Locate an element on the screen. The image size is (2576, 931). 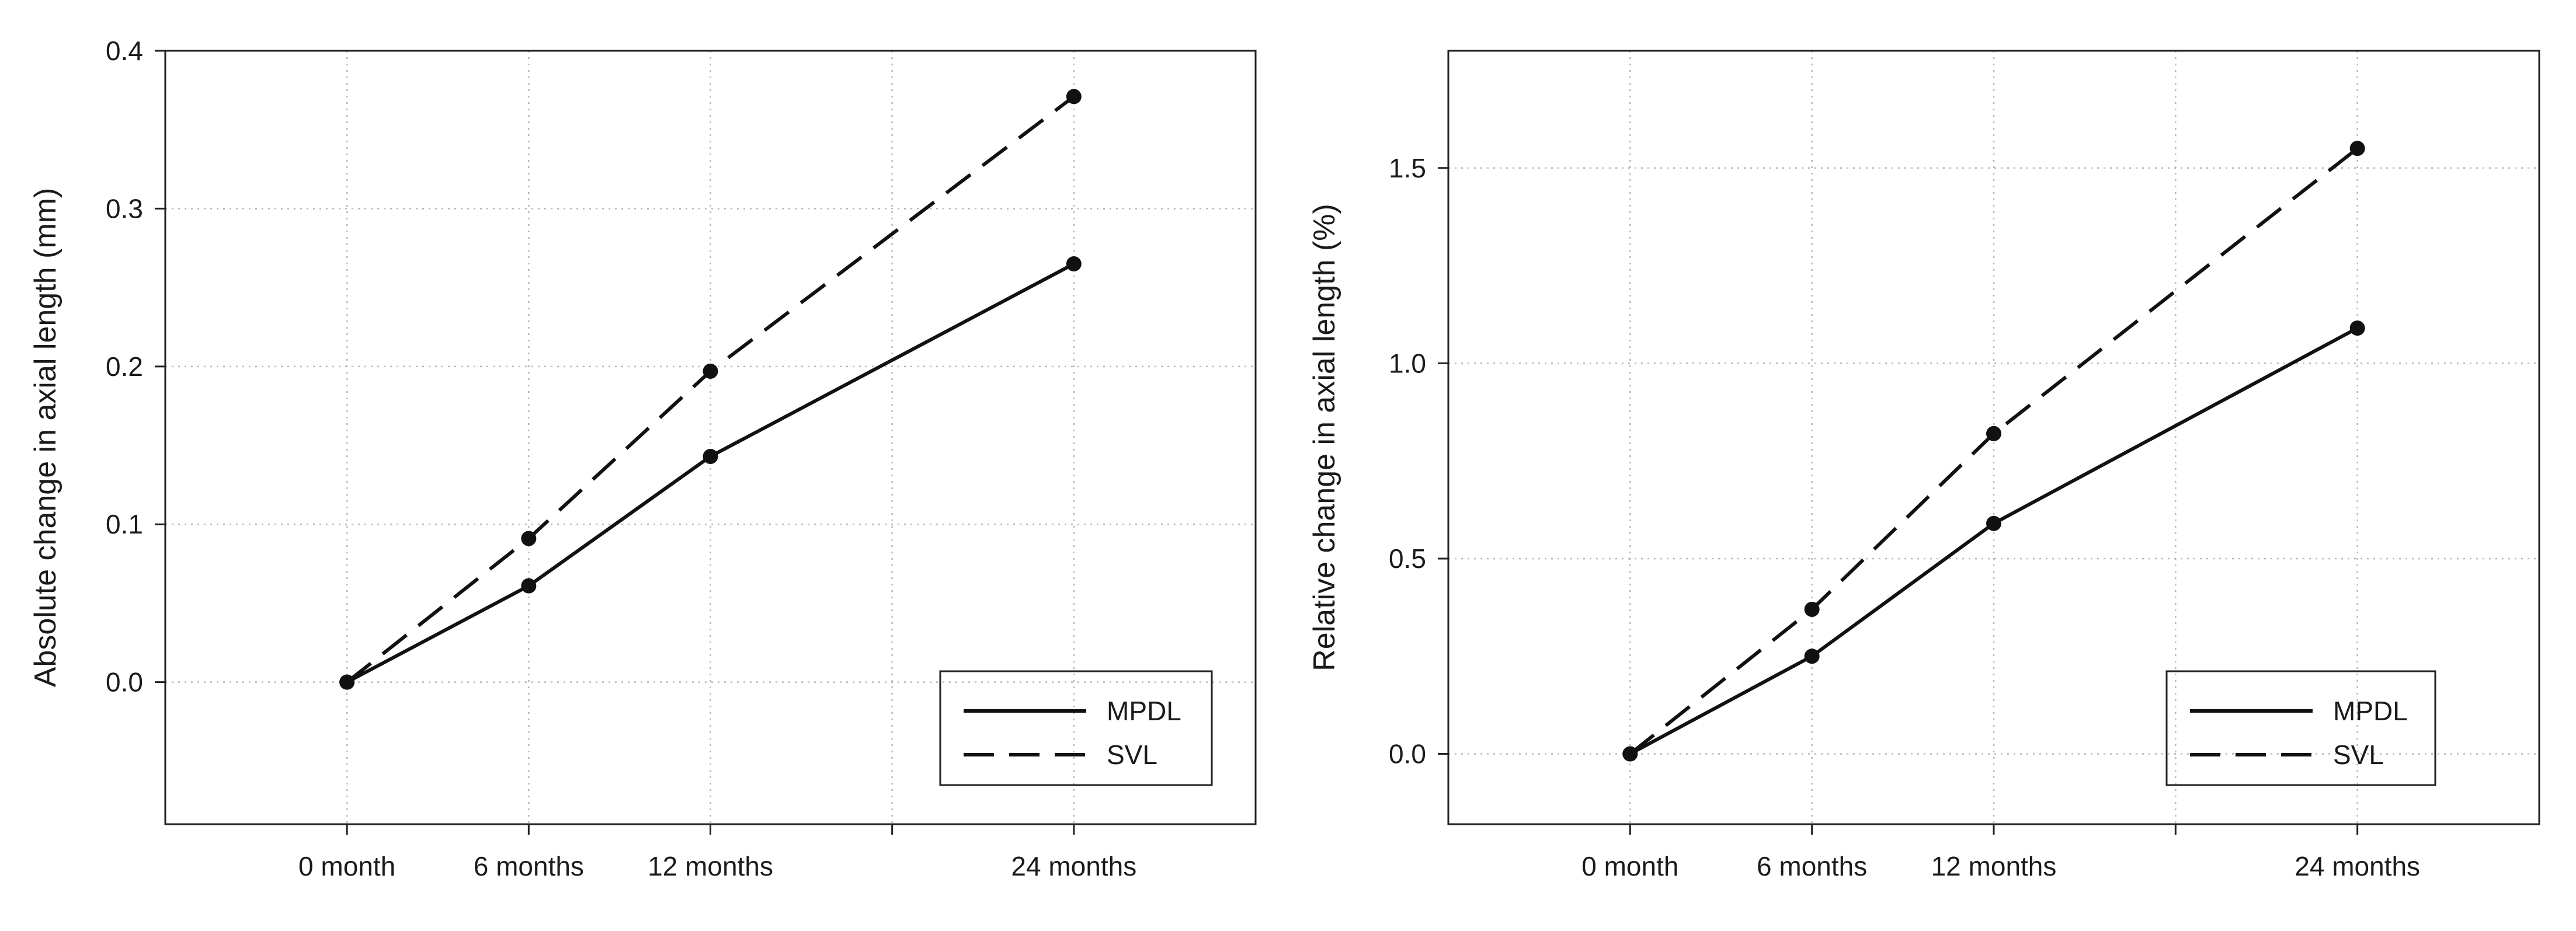
y-tick-label: 0.1 is located at coordinates (125, 524).